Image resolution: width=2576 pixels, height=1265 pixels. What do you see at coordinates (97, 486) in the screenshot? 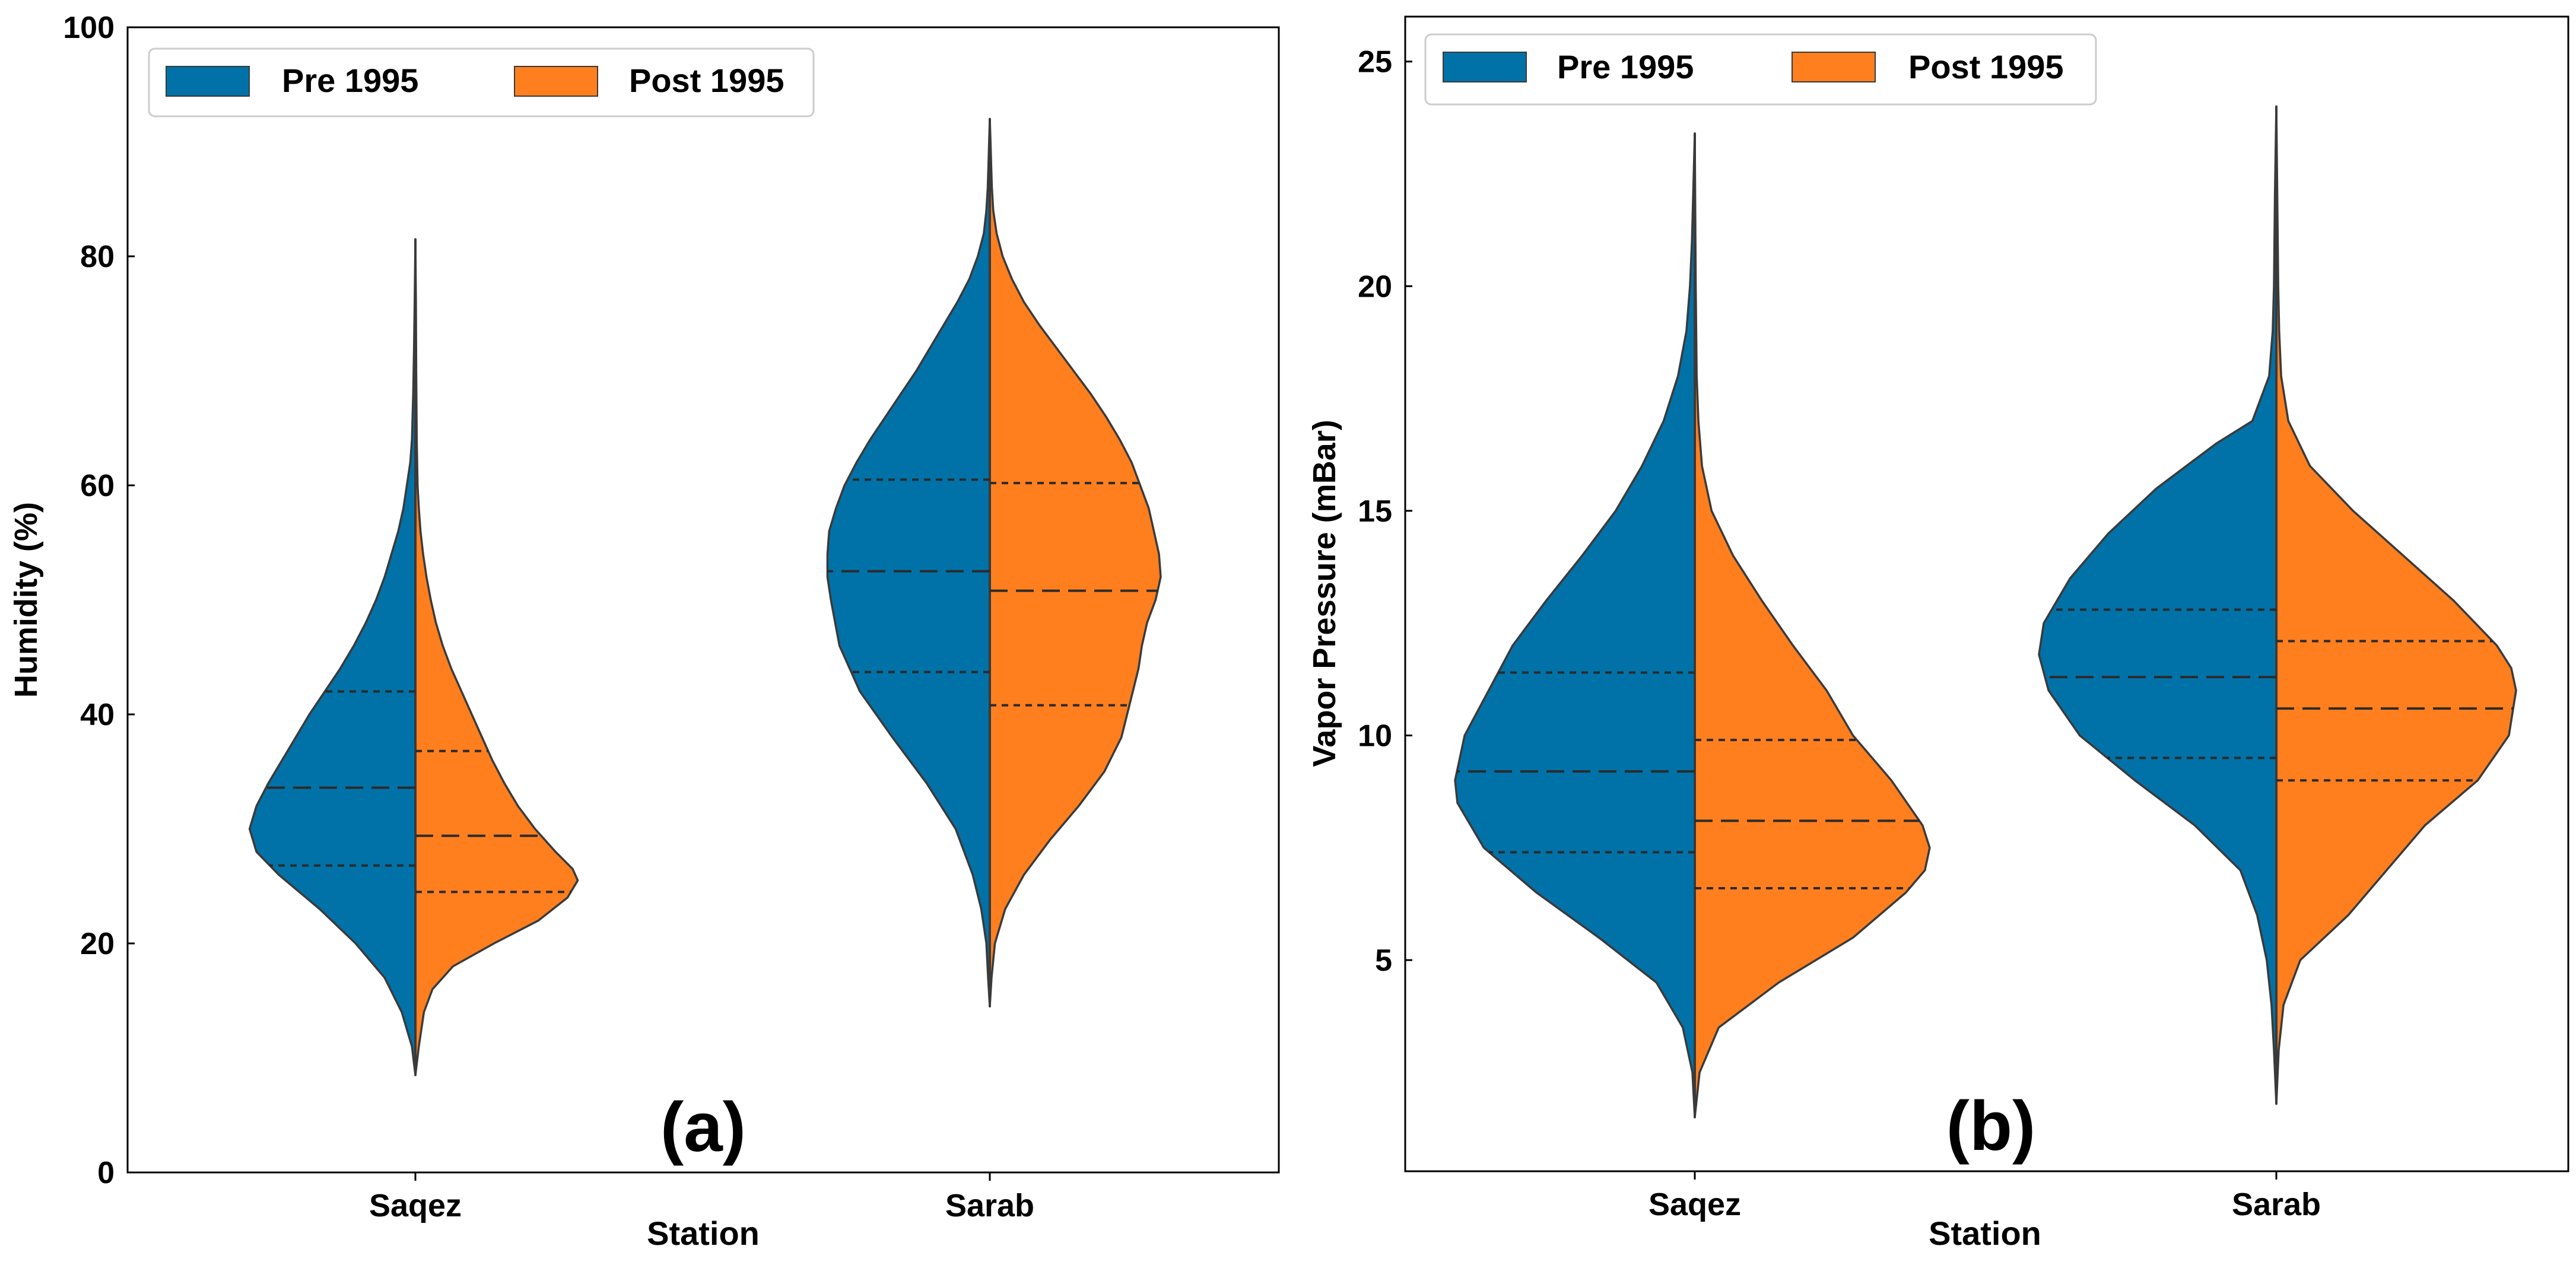
I see `y-tick-label: 60` at bounding box center [97, 486].